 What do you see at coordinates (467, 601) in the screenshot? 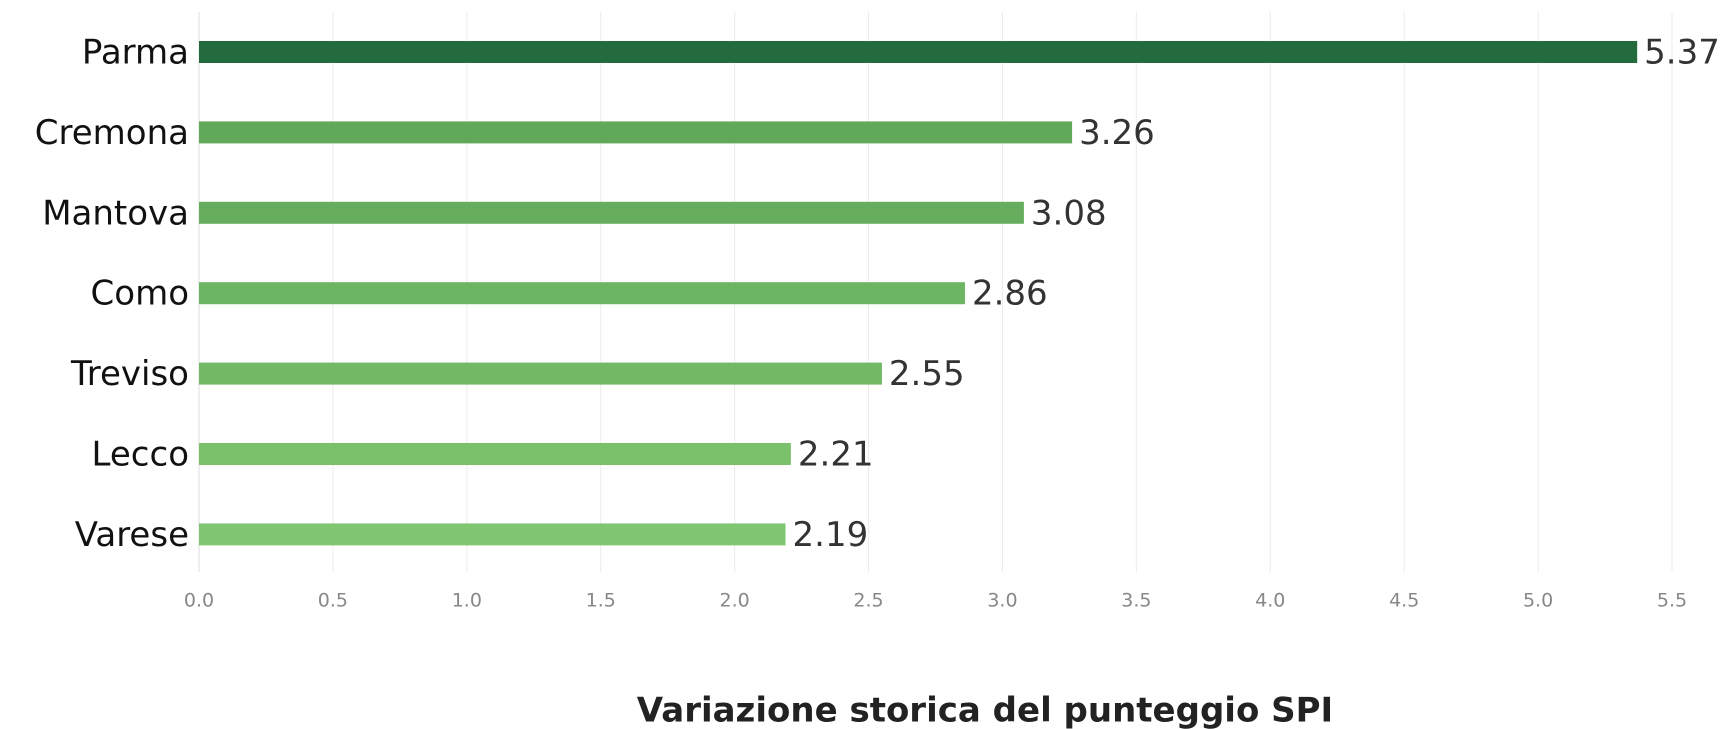
I see `x-tick-label: 1.0` at bounding box center [467, 601].